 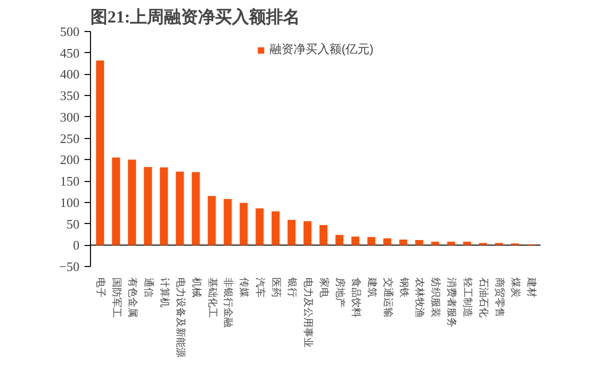 I want to click on x-tick-label: 计算机, so click(x=164, y=293).